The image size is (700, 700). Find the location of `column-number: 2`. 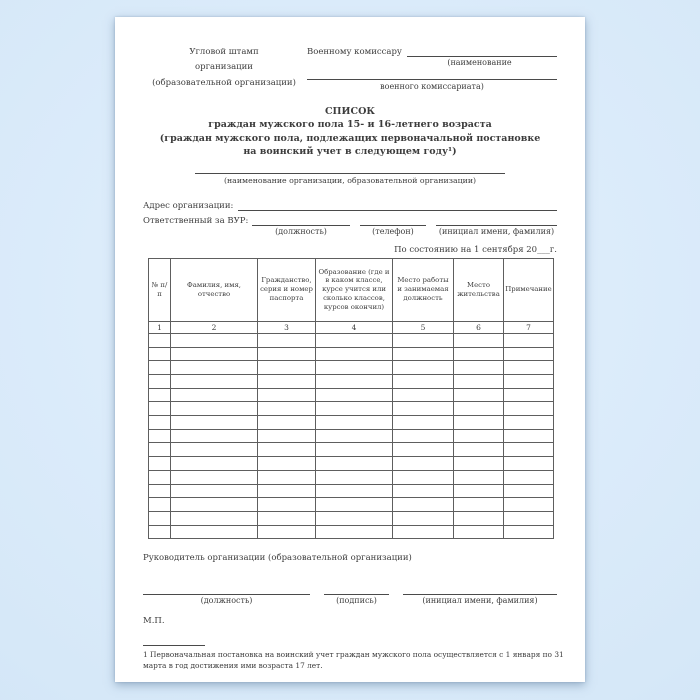

column-number: 2 is located at coordinates (214, 327).